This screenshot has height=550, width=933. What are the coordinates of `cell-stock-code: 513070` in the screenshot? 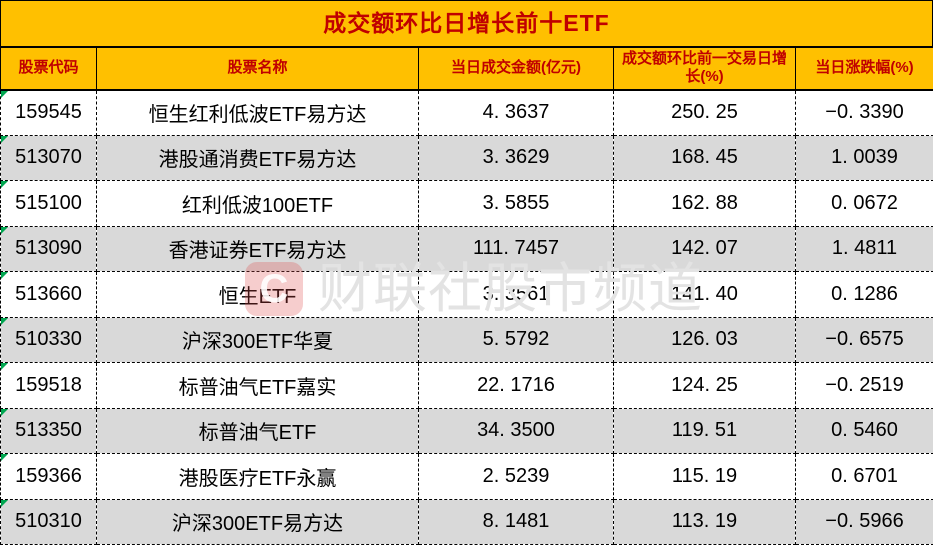 It's located at (48, 157).